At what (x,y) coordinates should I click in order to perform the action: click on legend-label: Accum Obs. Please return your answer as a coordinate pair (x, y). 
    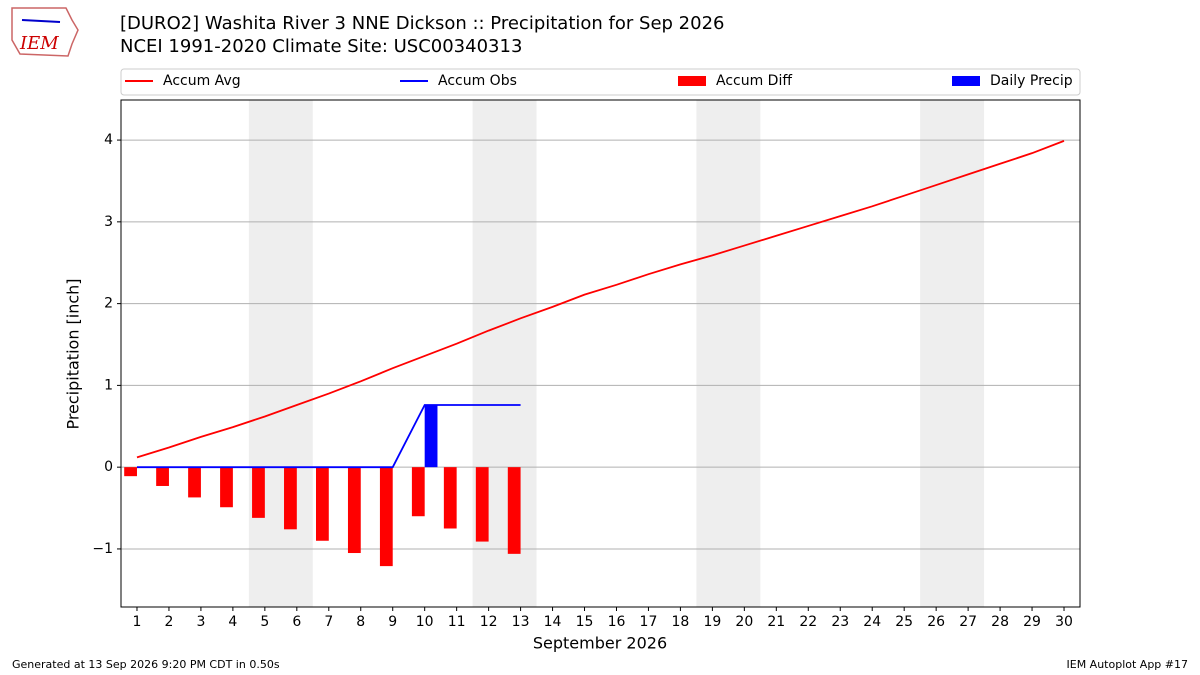
    Looking at the image, I should click on (477, 81).